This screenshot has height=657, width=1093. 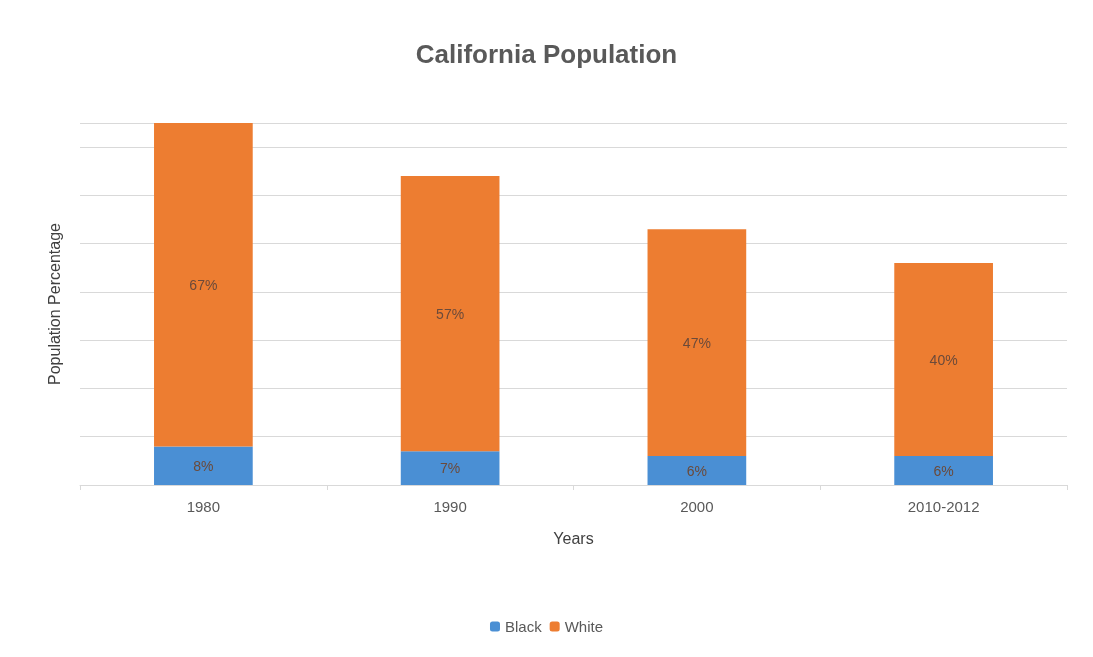 What do you see at coordinates (573, 538) in the screenshot?
I see `x-axis-title: Years` at bounding box center [573, 538].